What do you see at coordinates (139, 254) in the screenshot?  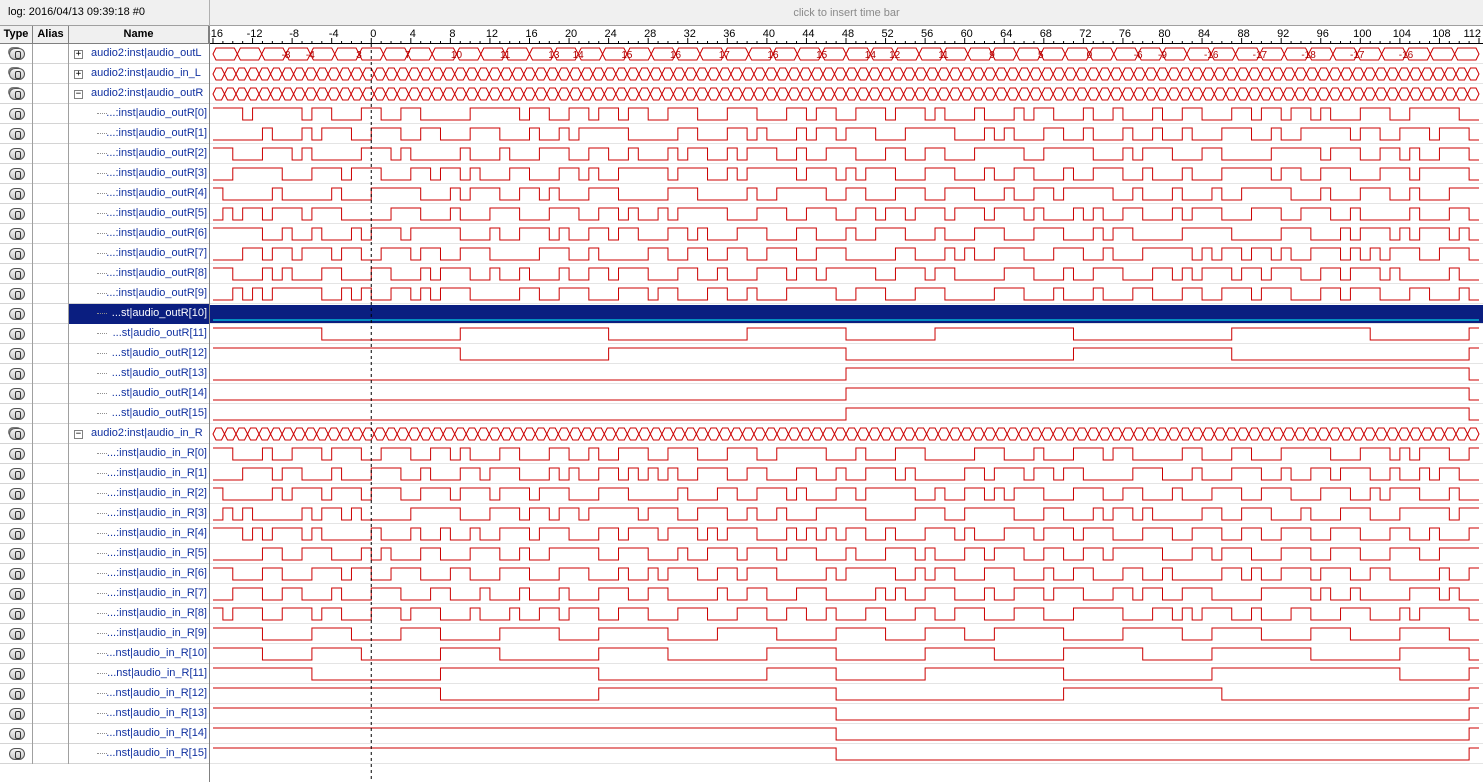 I see `signal-name-cell: ...:inst|audio_outR[7]` at bounding box center [139, 254].